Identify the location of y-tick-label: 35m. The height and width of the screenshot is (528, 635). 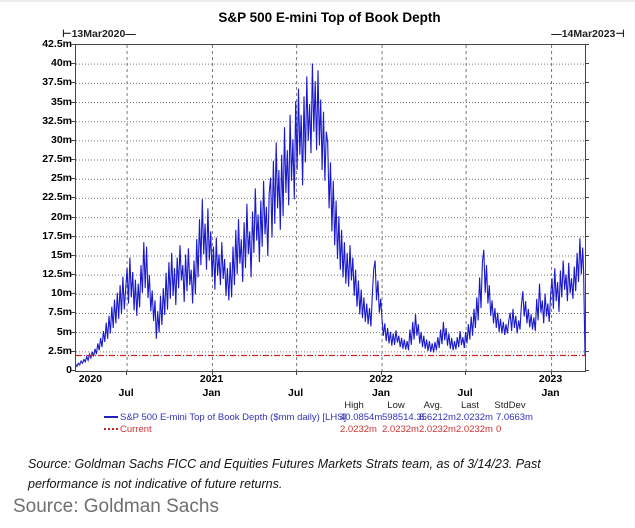
(61, 101).